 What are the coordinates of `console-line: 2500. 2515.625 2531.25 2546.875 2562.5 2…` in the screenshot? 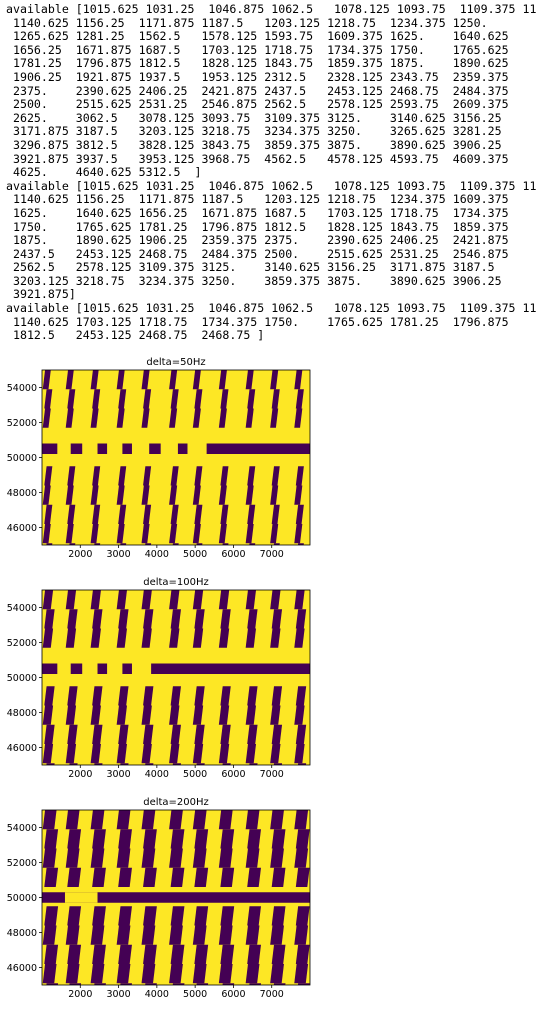 It's located at (257, 104).